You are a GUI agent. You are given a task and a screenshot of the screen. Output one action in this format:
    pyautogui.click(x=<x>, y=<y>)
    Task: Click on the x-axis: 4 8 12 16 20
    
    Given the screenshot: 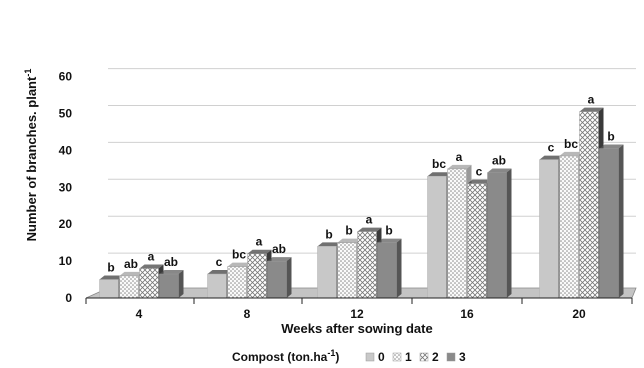 What is the action you would take?
    pyautogui.click(x=359, y=309)
    